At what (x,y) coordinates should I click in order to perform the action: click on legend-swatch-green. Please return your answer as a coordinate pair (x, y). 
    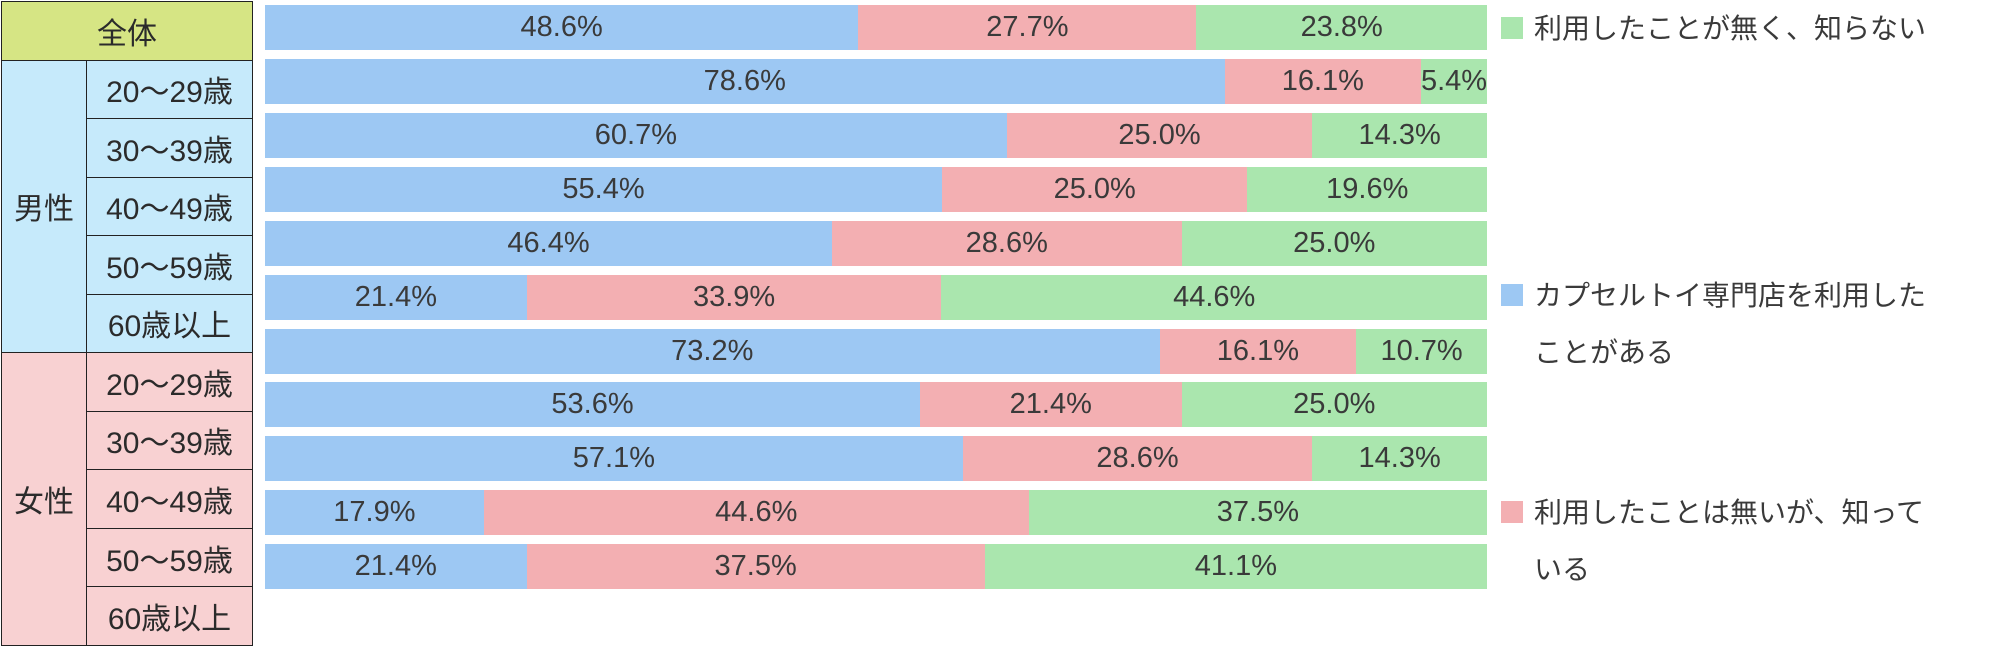
    Looking at the image, I should click on (1512, 28).